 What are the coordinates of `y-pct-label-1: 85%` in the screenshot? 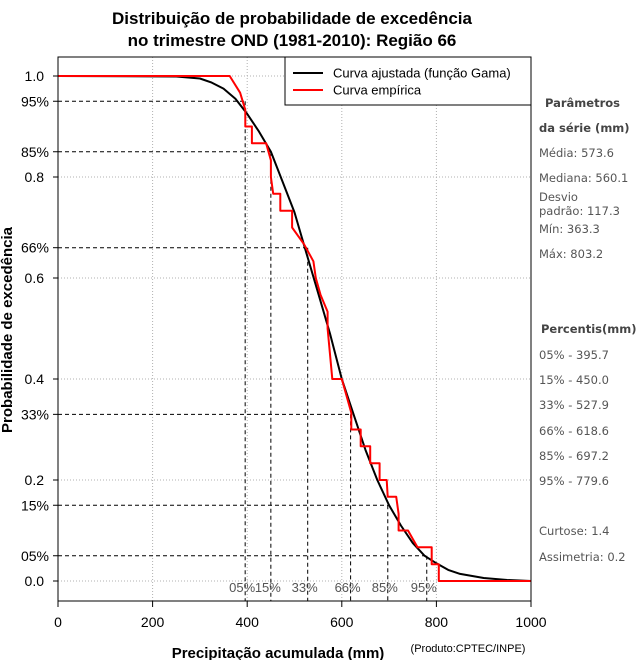 It's located at (35, 152).